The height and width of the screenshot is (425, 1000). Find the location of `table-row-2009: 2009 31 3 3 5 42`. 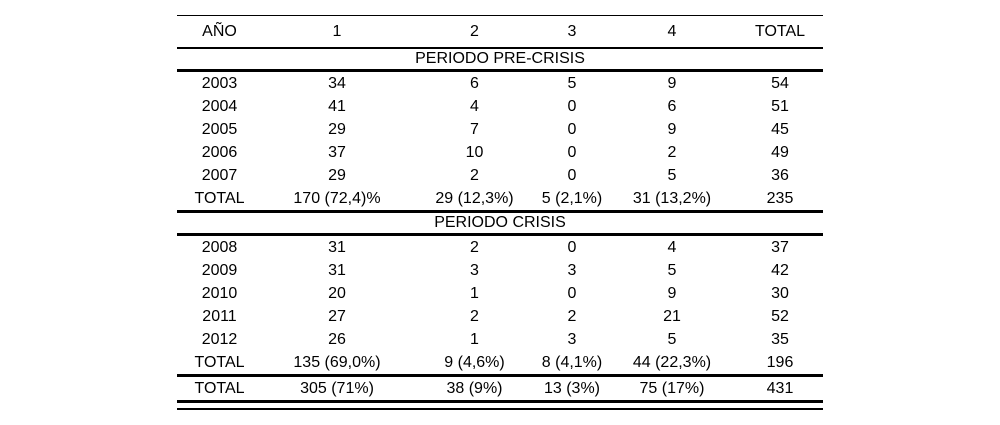

table-row-2009: 2009 31 3 3 5 42 is located at coordinates (500, 270).